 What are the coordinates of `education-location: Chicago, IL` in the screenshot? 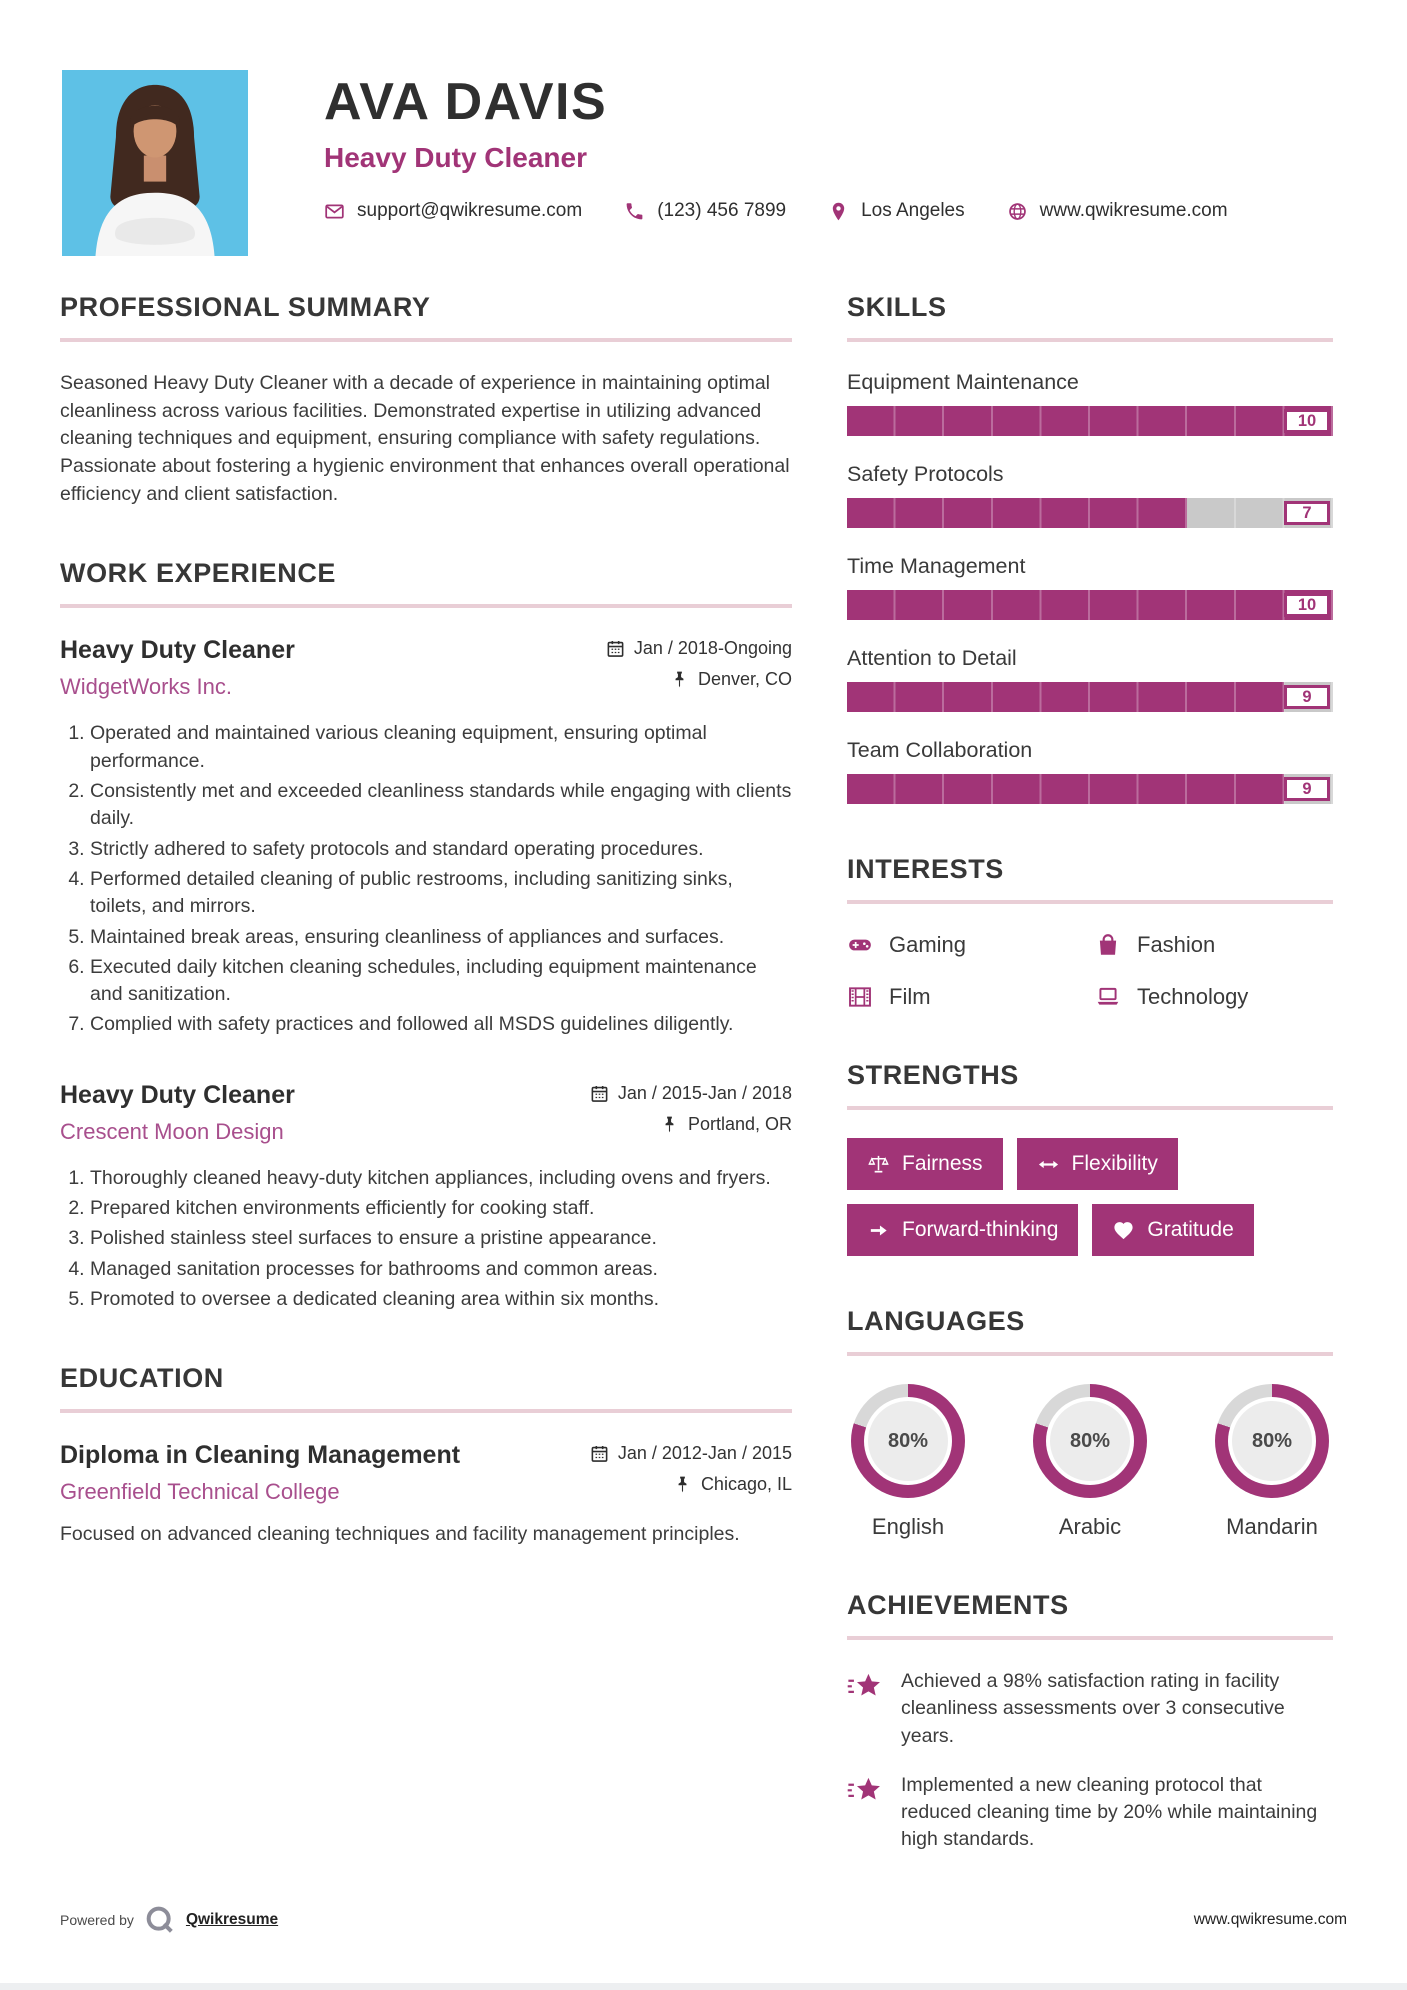 It's located at (746, 1484).